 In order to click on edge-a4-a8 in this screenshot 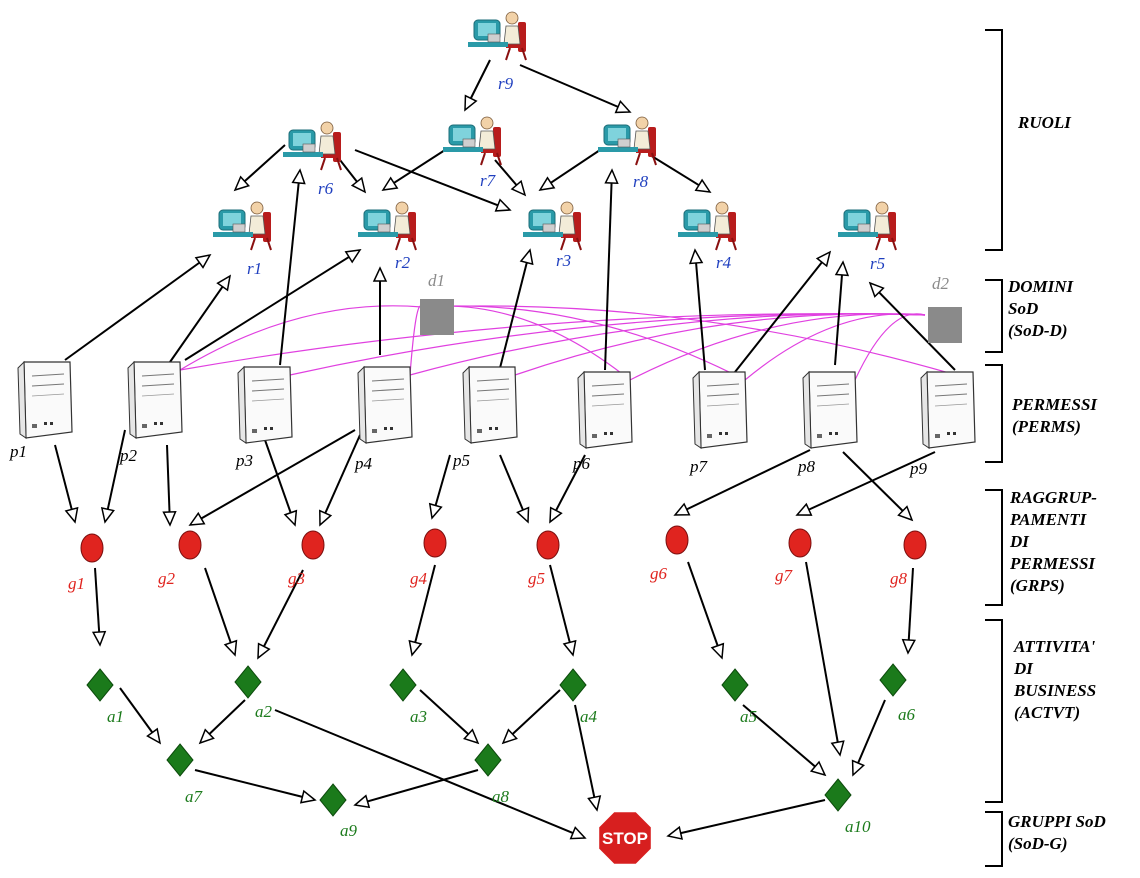, I will do `click(531, 717)`.